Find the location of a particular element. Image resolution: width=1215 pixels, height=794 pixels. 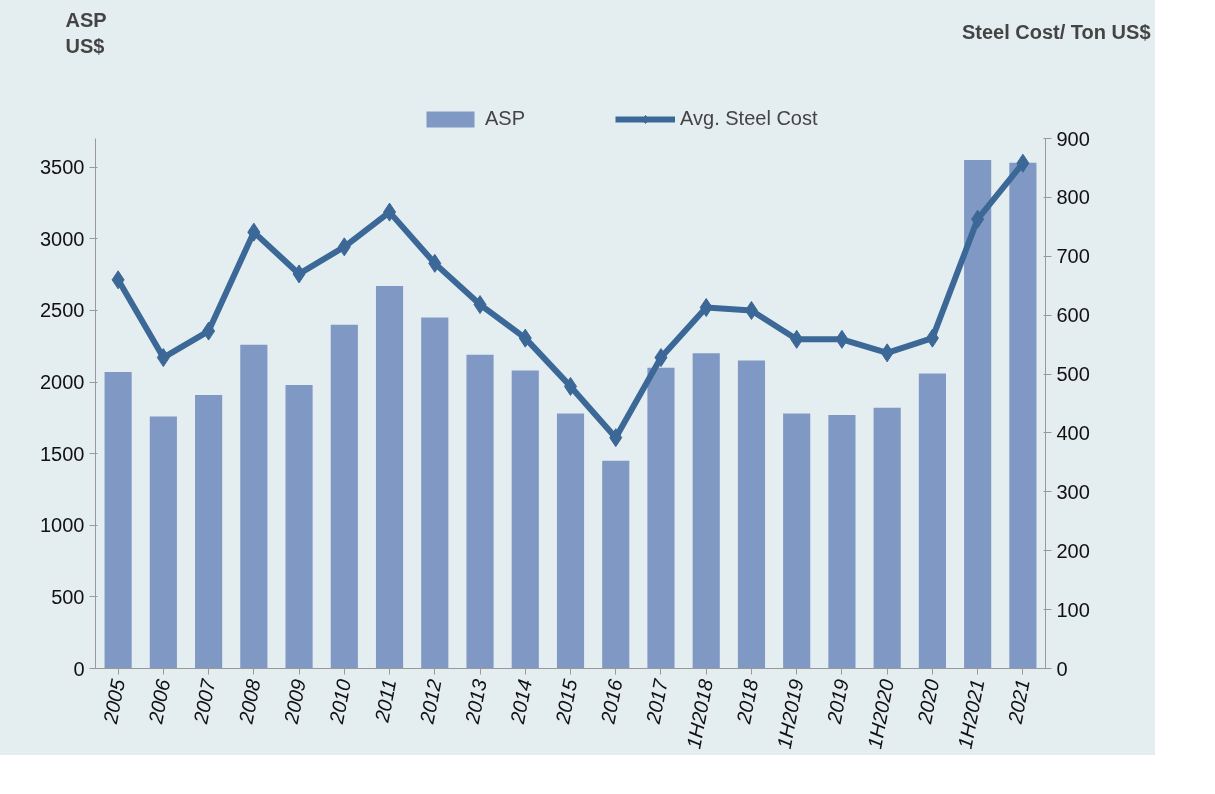

y2-tick-label: 0 is located at coordinates (1062, 668).